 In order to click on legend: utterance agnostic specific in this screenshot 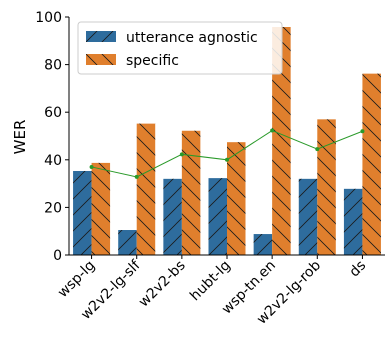, I will do `click(180, 48)`.